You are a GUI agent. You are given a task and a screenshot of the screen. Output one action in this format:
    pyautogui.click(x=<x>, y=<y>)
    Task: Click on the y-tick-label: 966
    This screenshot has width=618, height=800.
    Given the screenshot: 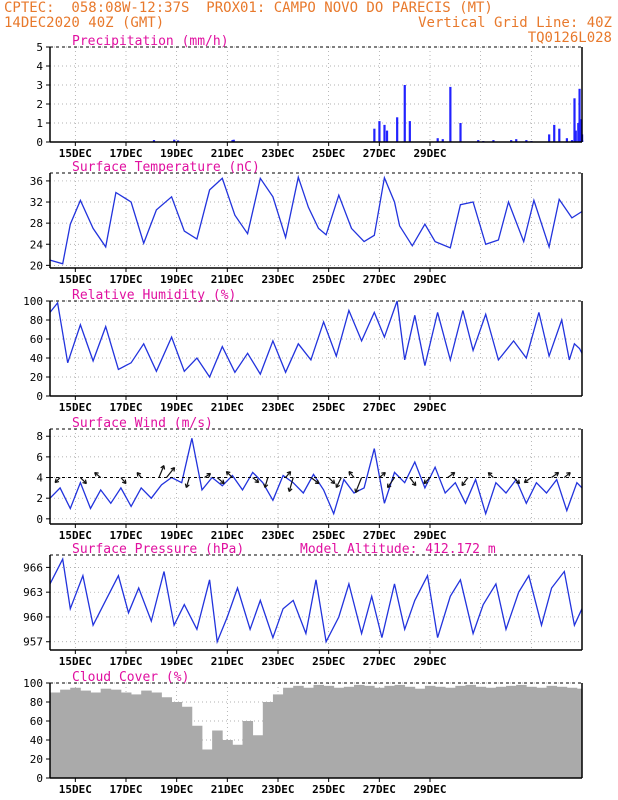 What is the action you would take?
    pyautogui.click(x=33, y=567)
    